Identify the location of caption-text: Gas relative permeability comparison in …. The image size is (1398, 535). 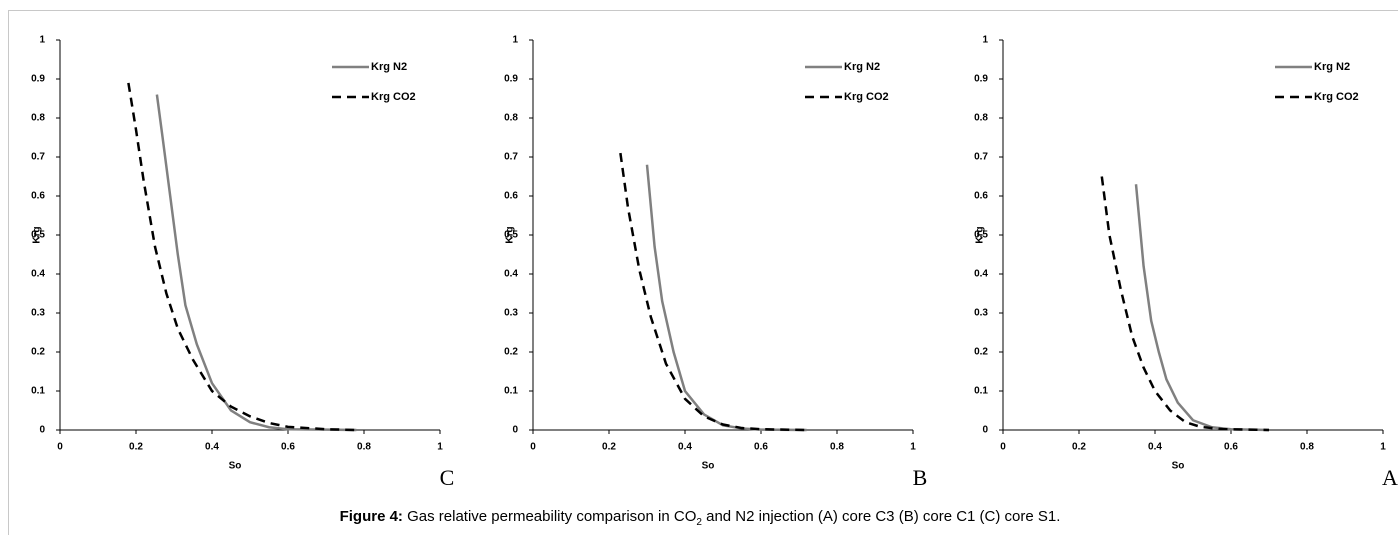
(551, 516).